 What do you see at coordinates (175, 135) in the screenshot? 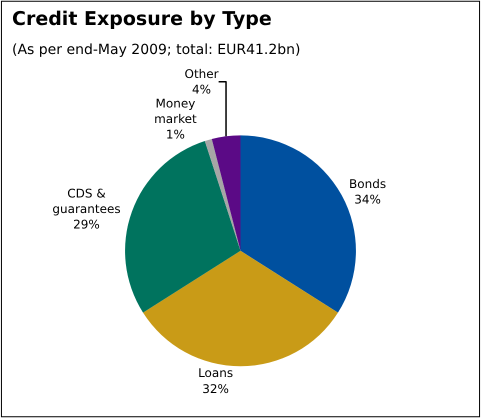
I see `data-label: 1%` at bounding box center [175, 135].